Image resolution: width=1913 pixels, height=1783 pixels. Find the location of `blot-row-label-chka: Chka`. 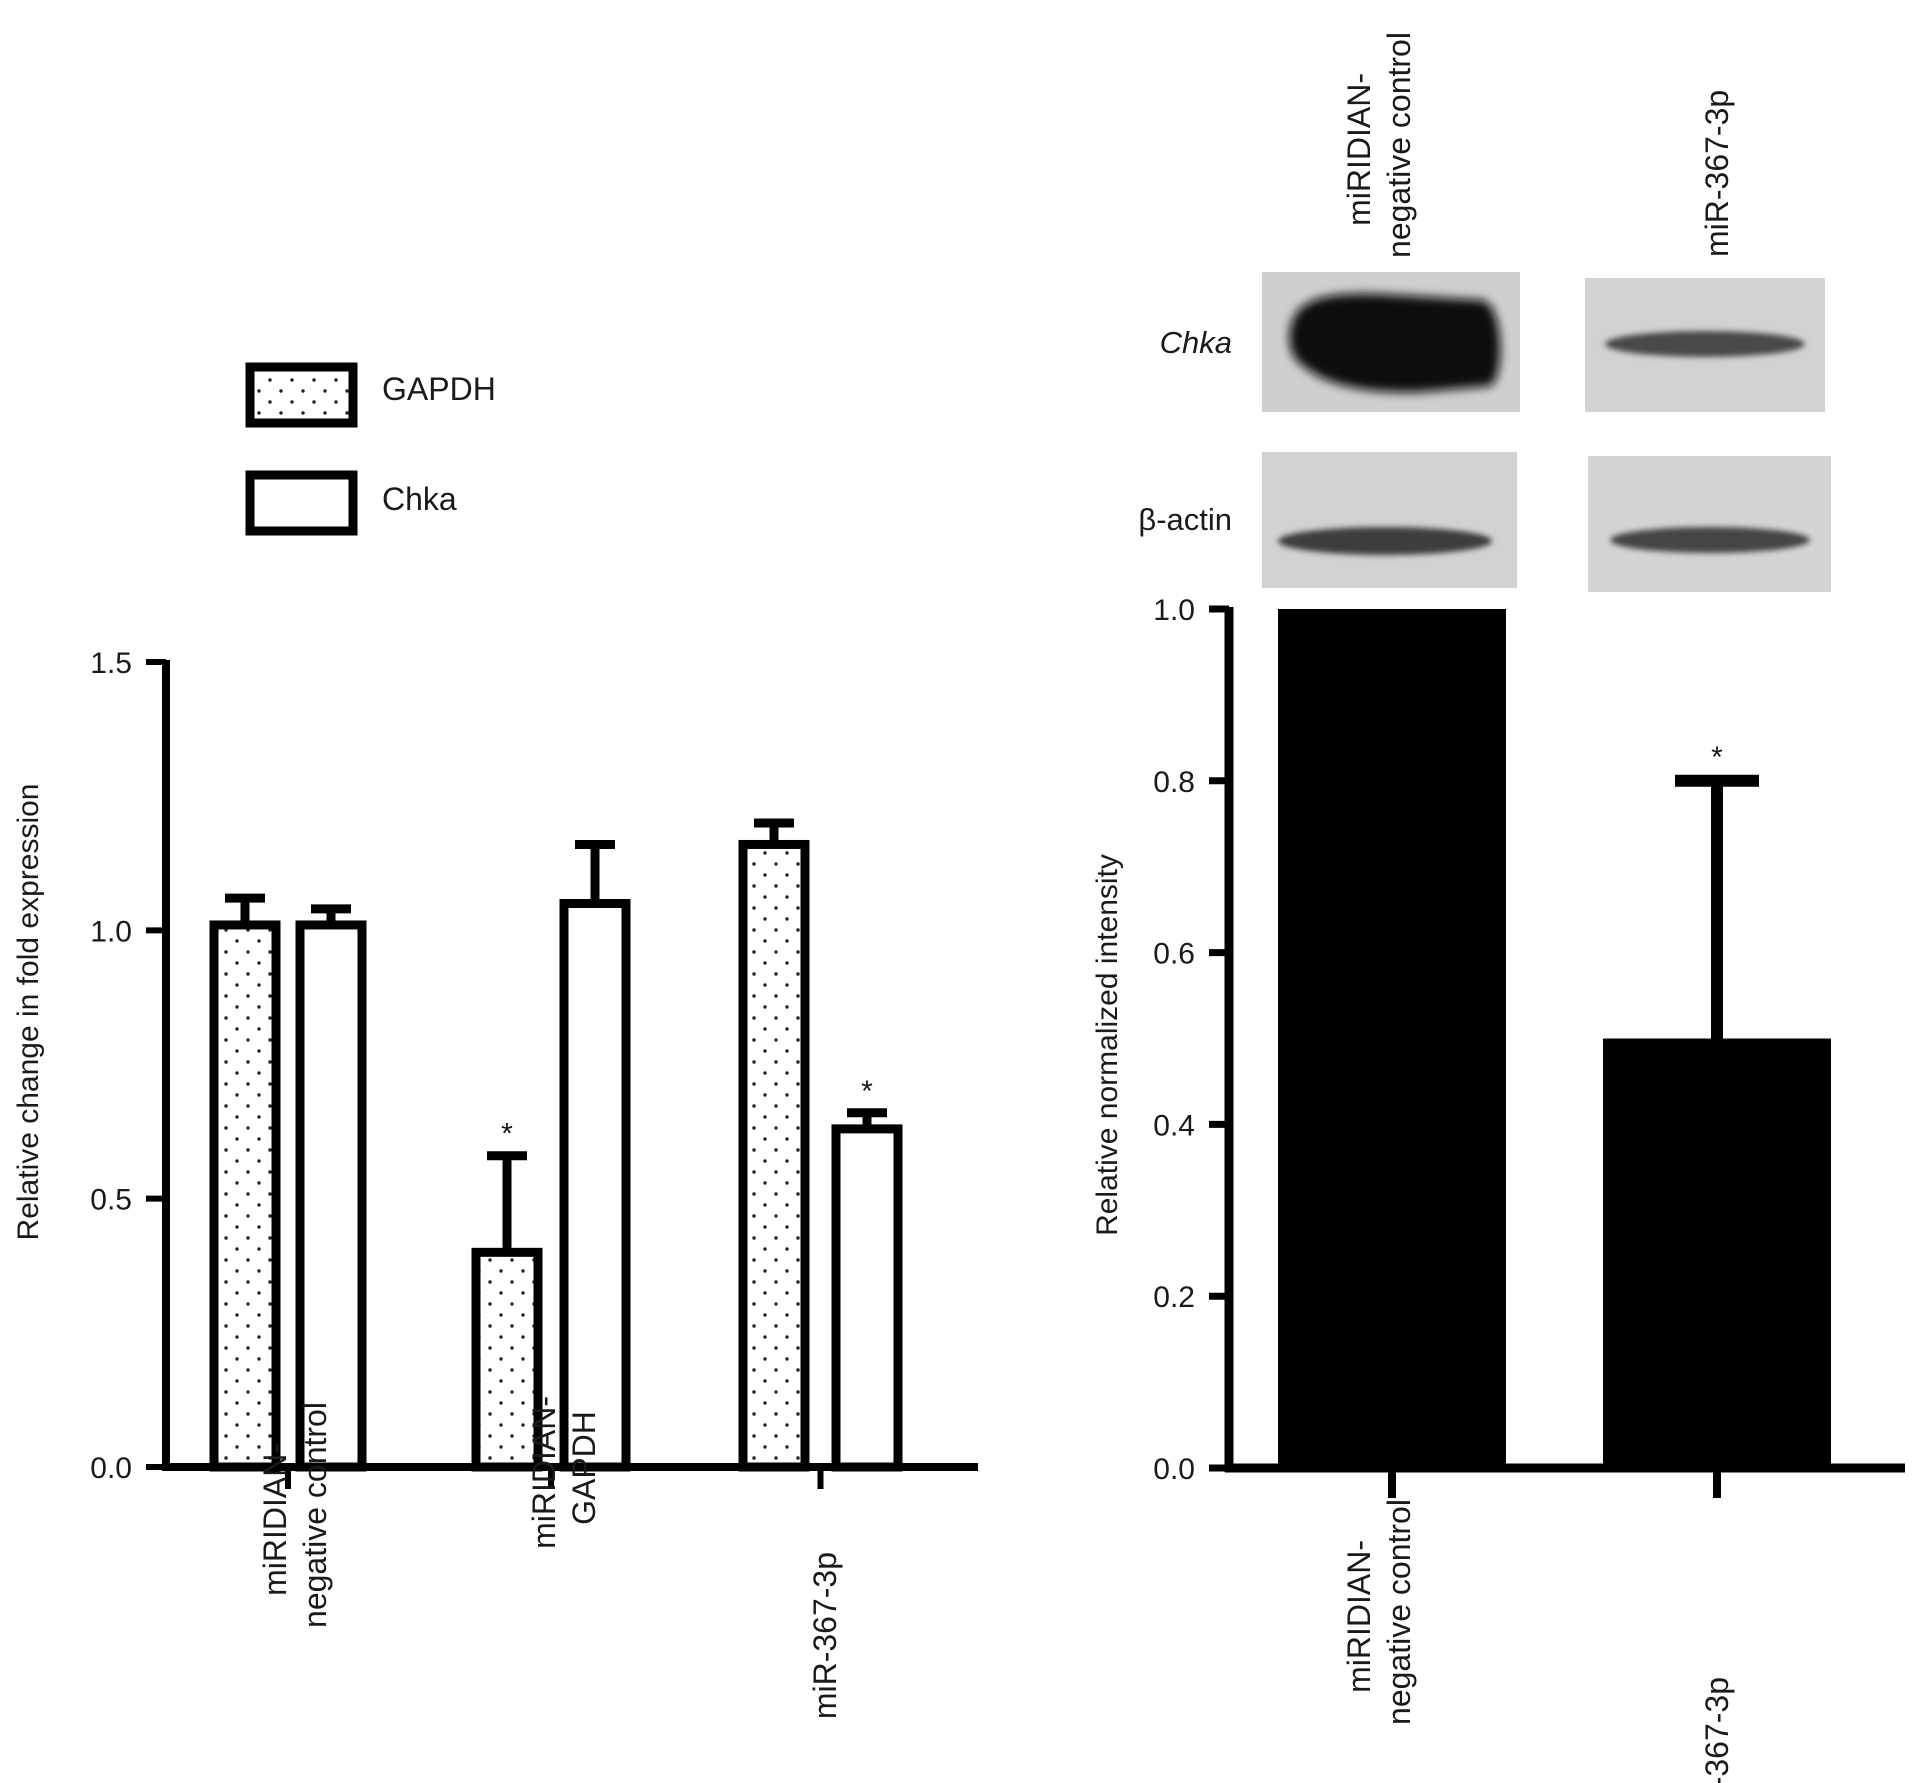

blot-row-label-chka: Chka is located at coordinates (1196, 342).